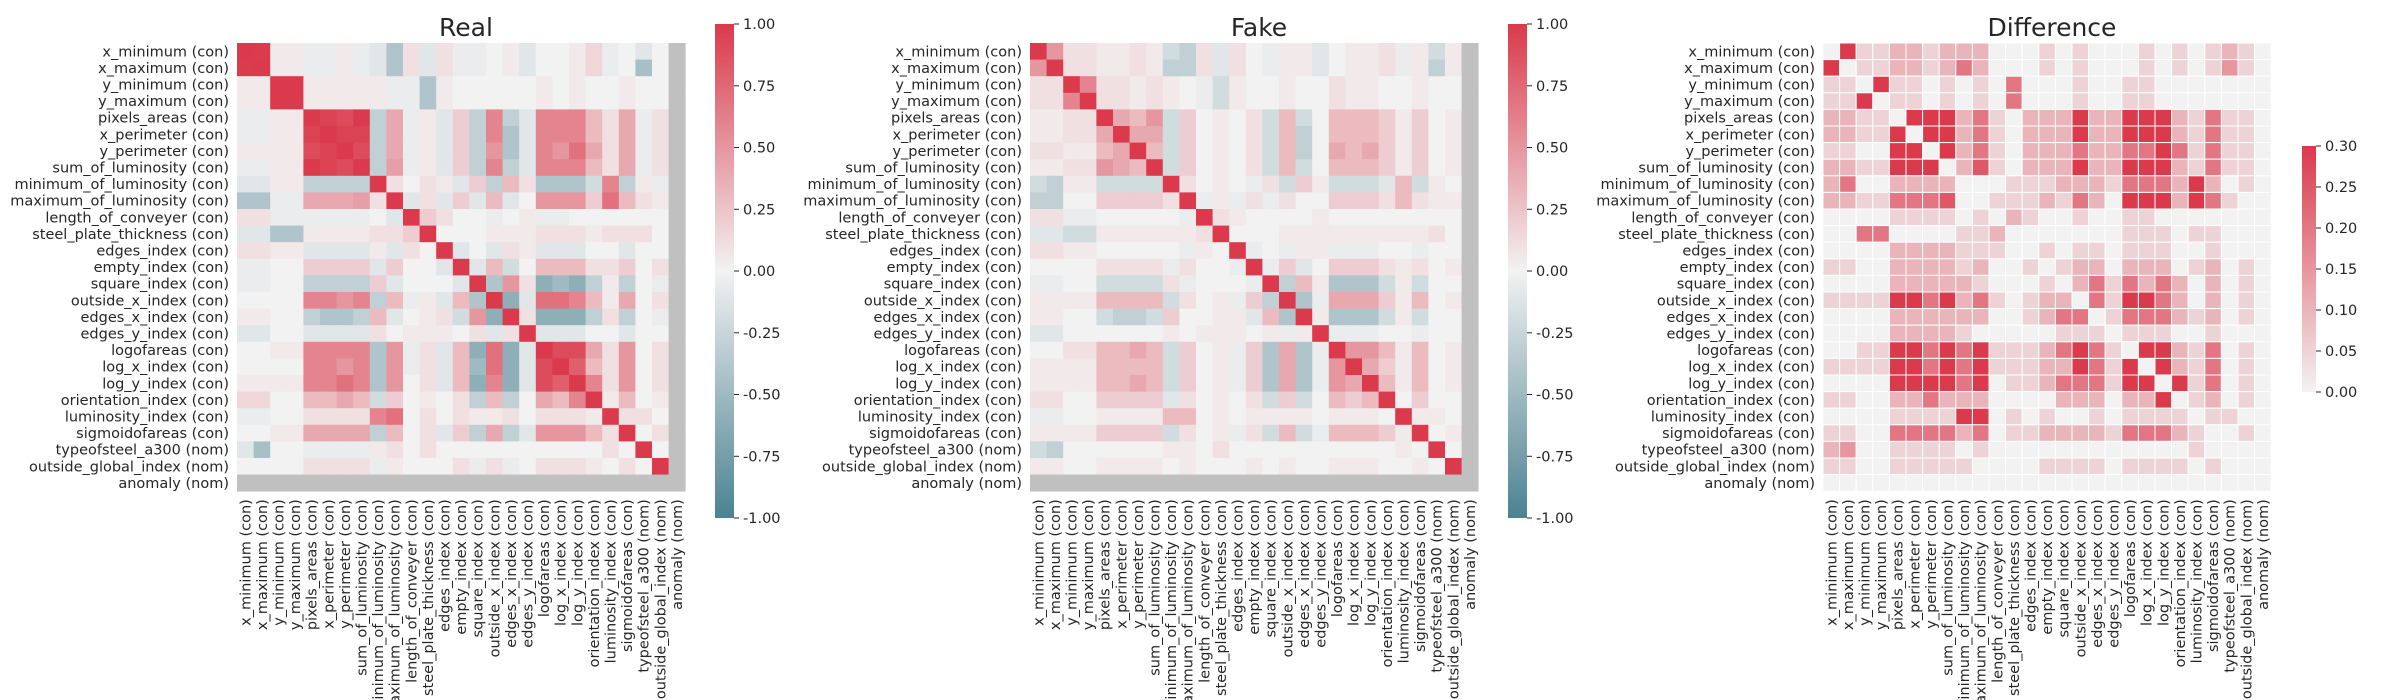 This screenshot has width=2400, height=700. What do you see at coordinates (2247, 599) in the screenshot?
I see `column-label: outside_global_index (nom)` at bounding box center [2247, 599].